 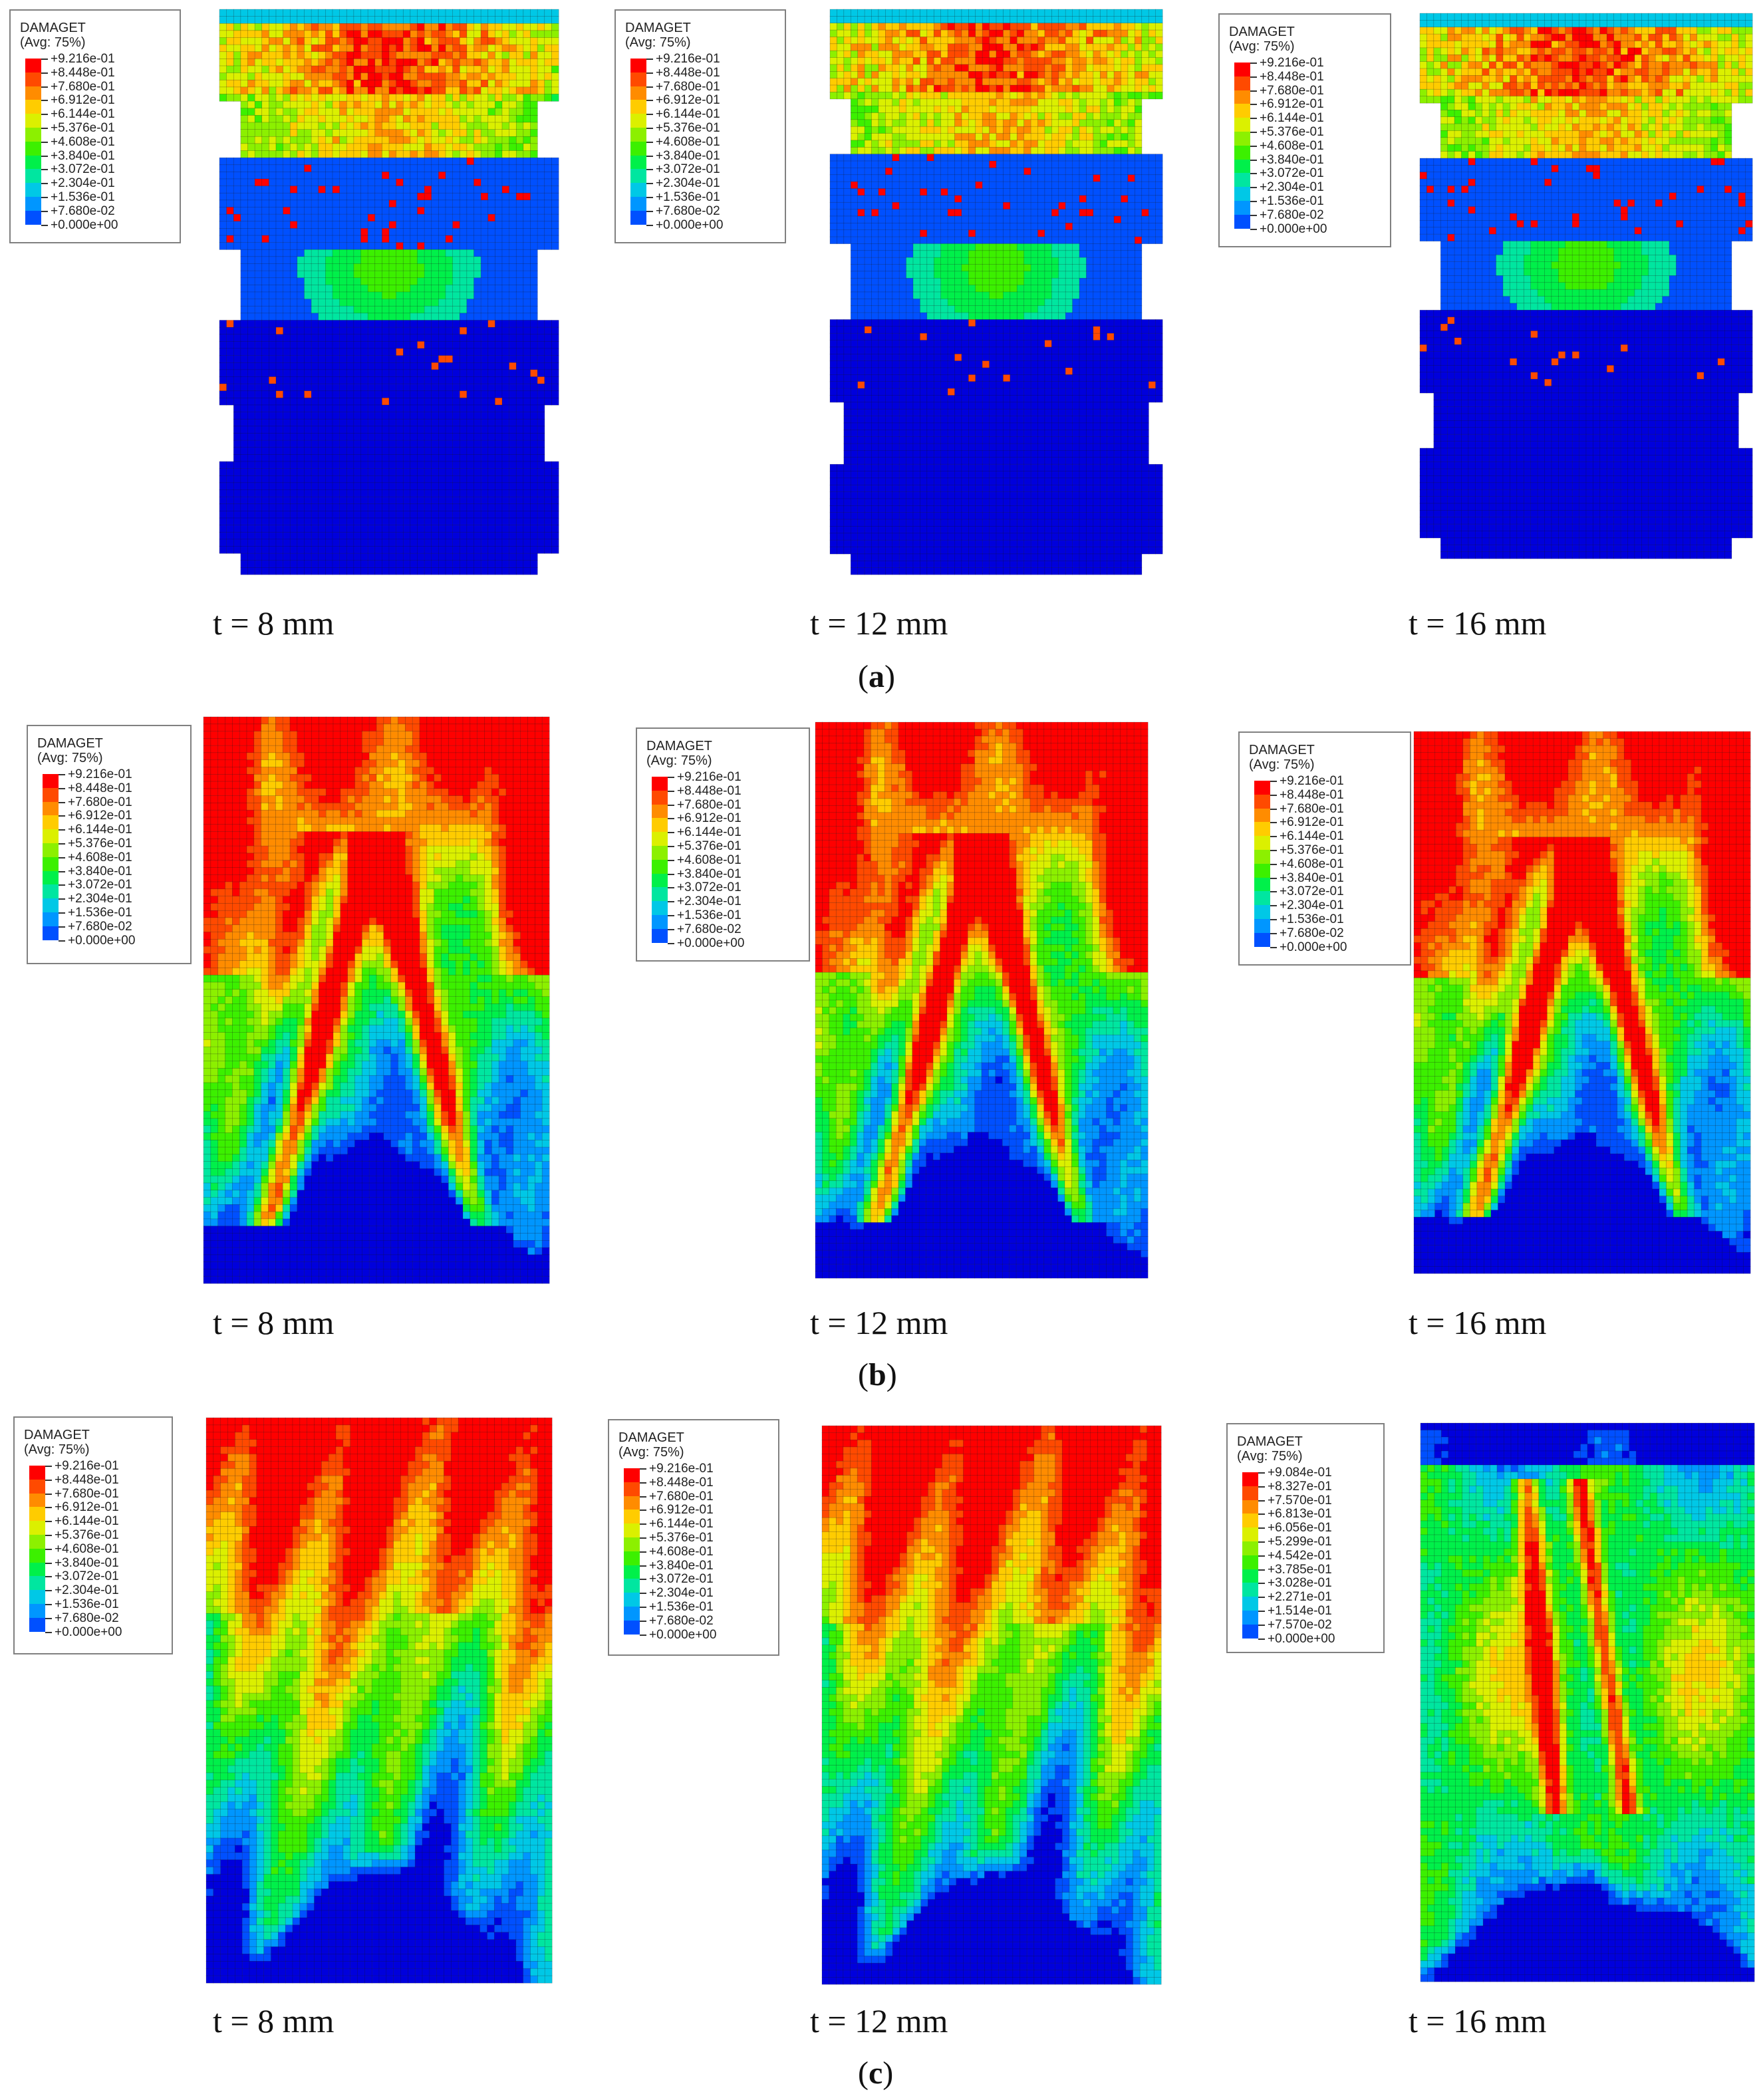 I want to click on legend-value: +9.216e-01, so click(x=709, y=777).